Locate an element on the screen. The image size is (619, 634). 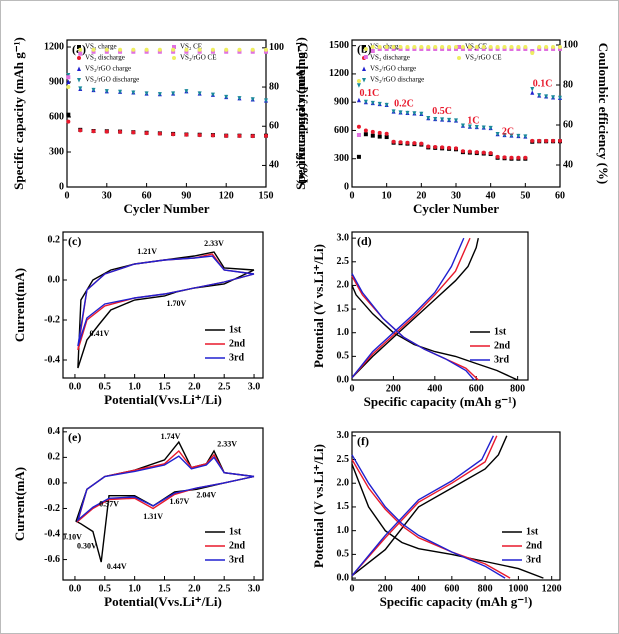
y-tick-label: 1500 is located at coordinates (339, 45).